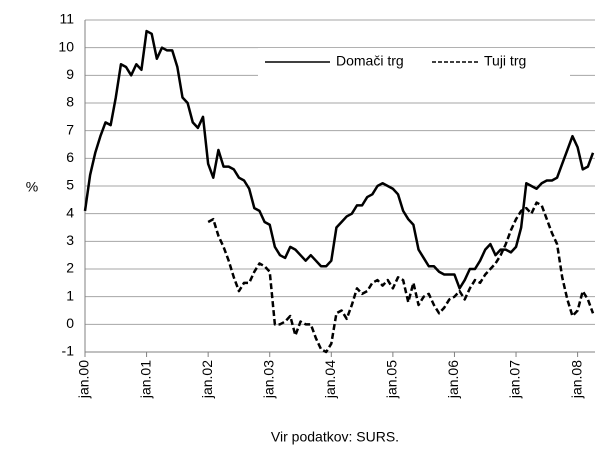 The height and width of the screenshot is (452, 595). What do you see at coordinates (70, 295) in the screenshot?
I see `y-tick-label: 1` at bounding box center [70, 295].